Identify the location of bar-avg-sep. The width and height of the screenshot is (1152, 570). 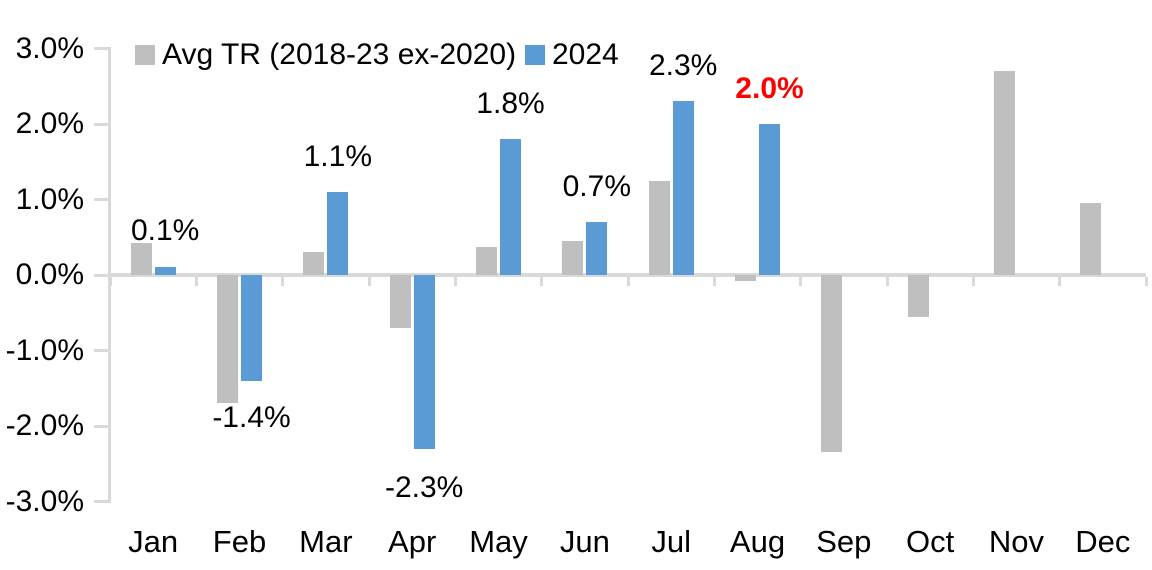
(832, 364).